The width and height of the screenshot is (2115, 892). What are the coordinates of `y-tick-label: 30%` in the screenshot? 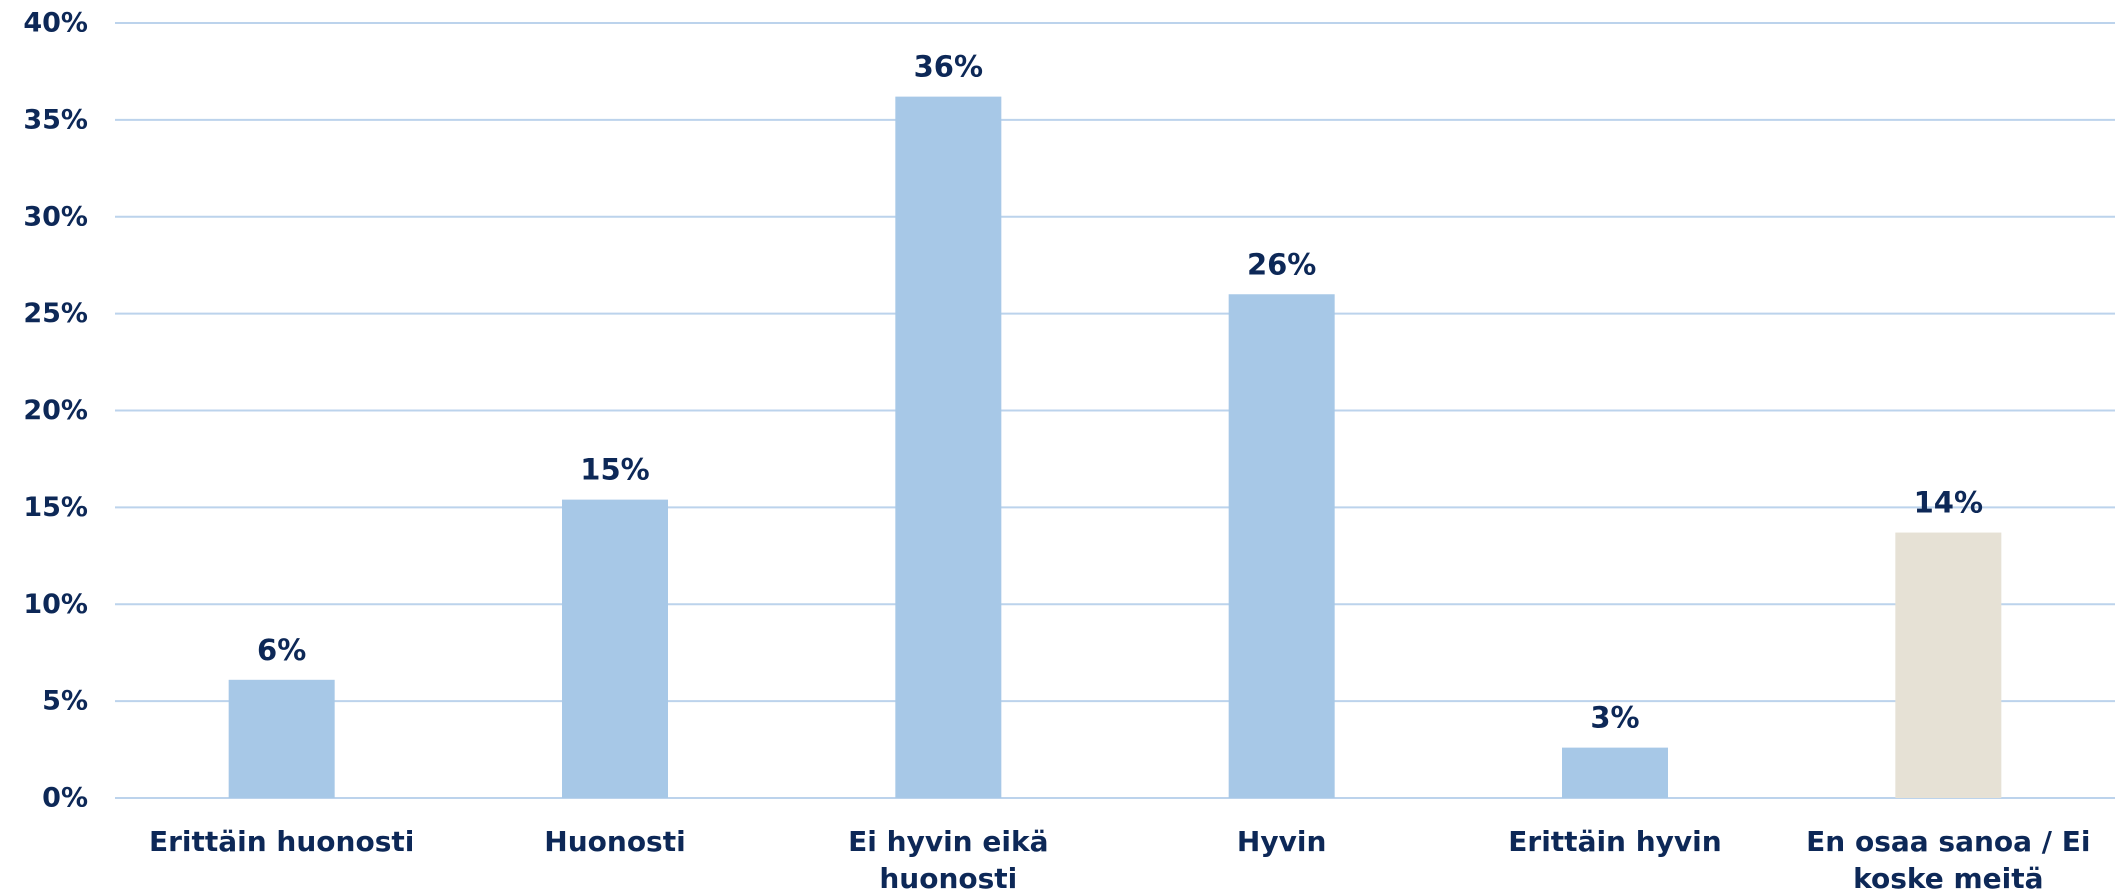 It's located at (55, 216).